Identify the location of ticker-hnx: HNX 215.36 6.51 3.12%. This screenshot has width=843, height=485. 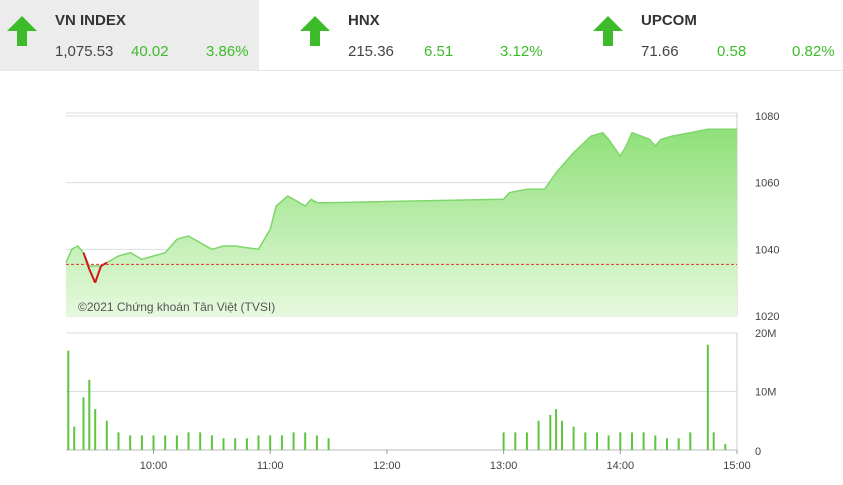
(423, 35).